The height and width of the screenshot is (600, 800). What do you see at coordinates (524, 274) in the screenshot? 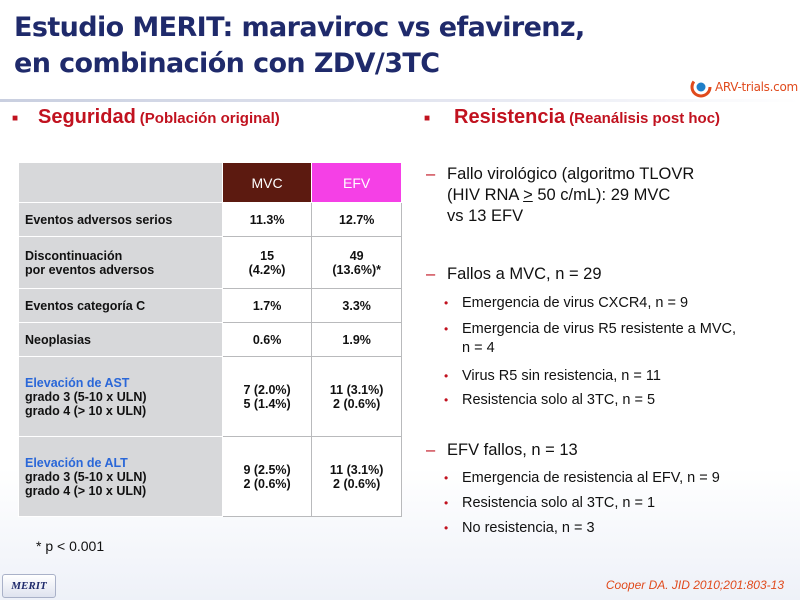
I see `list-item-text: Fallos a MVC, n = 29` at bounding box center [524, 274].